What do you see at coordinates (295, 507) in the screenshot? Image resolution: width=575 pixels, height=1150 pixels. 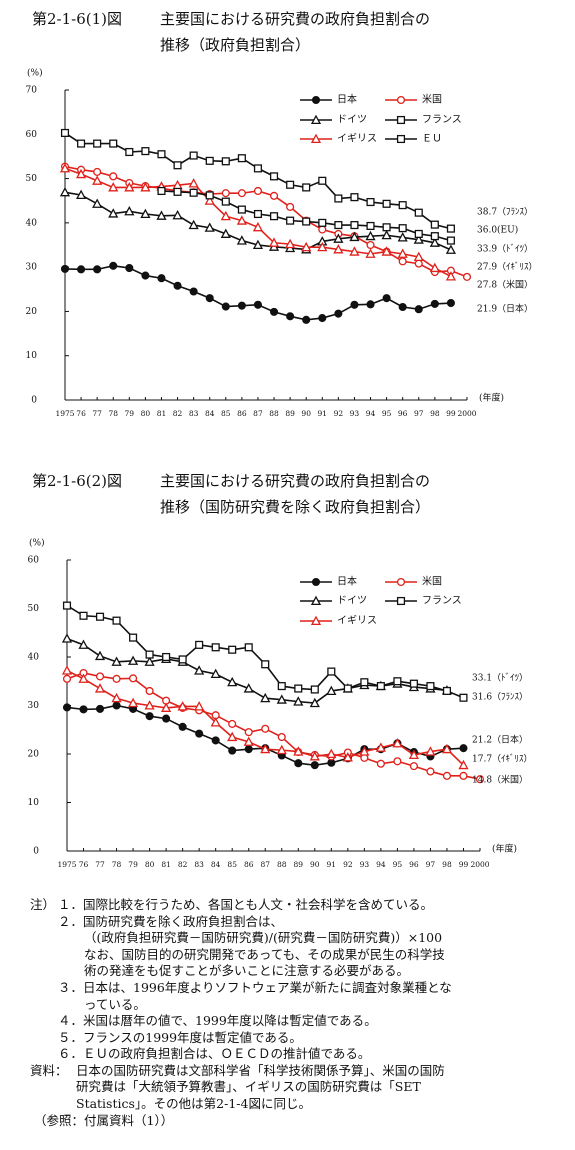 I see `chart-title: 推移（国防研究費を除く政府負担割合）` at bounding box center [295, 507].